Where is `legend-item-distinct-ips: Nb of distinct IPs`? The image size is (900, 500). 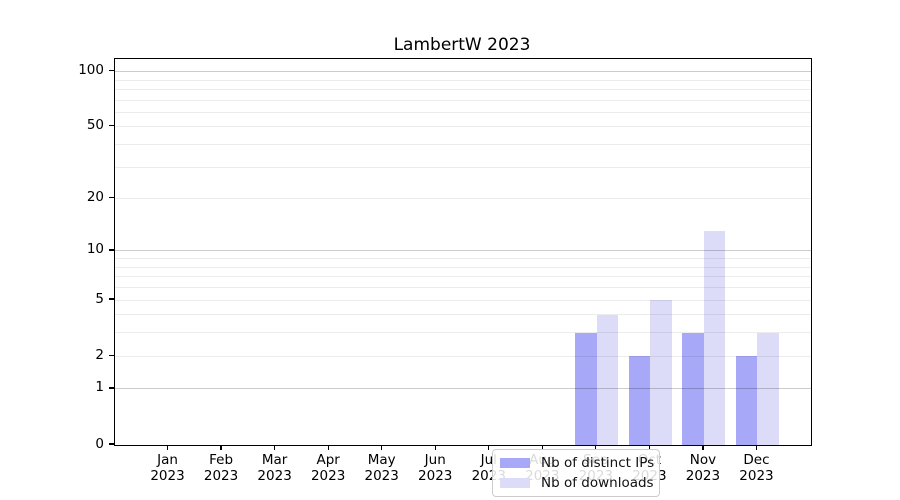
legend-item-distinct-ips: Nb of distinct IPs is located at coordinates (577, 463).